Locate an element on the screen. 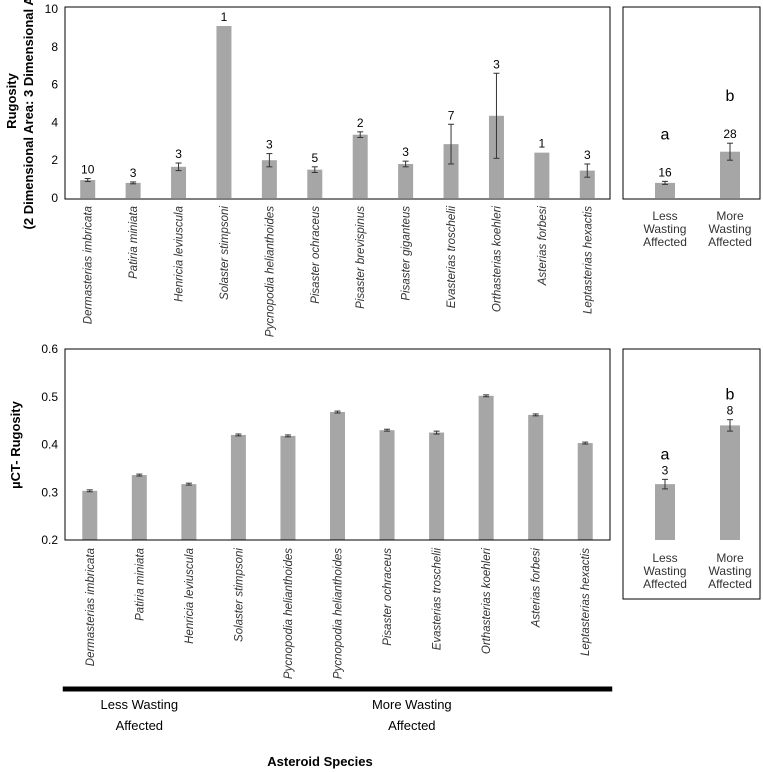  top-category-label: Henricia leviuscula is located at coordinates (180, 254).